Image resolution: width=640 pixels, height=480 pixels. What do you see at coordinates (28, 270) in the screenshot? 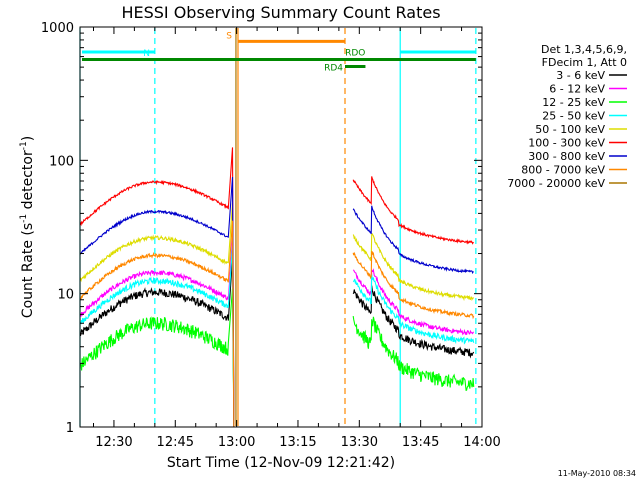
I see `y-label-part-1: Count Rate (s` at bounding box center [28, 270].